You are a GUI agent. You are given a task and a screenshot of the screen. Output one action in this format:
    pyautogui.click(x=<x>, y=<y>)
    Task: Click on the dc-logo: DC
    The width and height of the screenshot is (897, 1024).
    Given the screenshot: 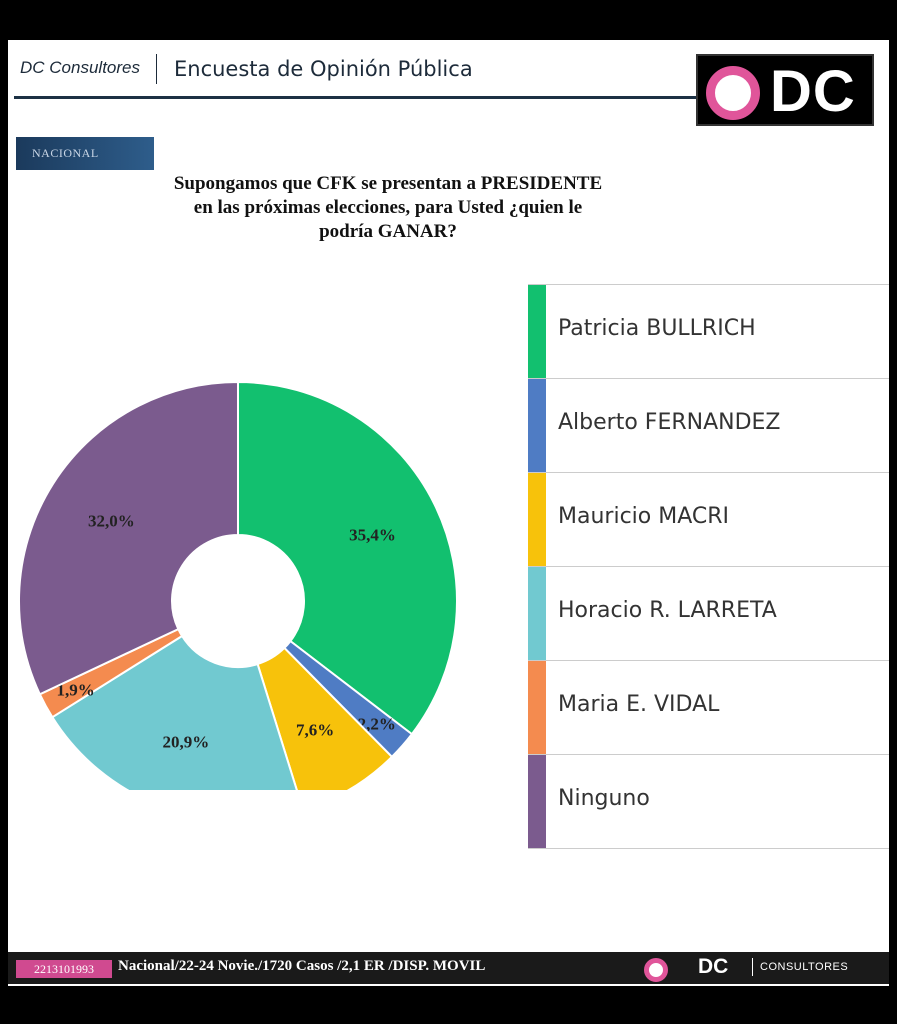 What is the action you would take?
    pyautogui.click(x=785, y=90)
    